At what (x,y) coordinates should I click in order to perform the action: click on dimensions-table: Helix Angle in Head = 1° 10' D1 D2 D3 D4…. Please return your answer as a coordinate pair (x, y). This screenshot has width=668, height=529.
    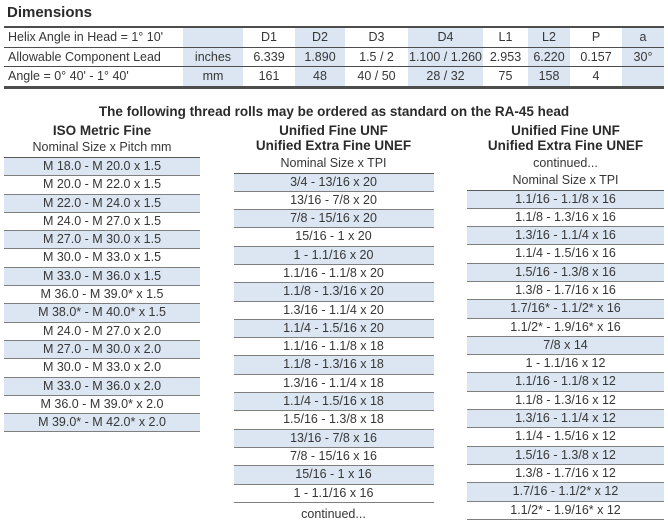
    Looking at the image, I should click on (334, 57).